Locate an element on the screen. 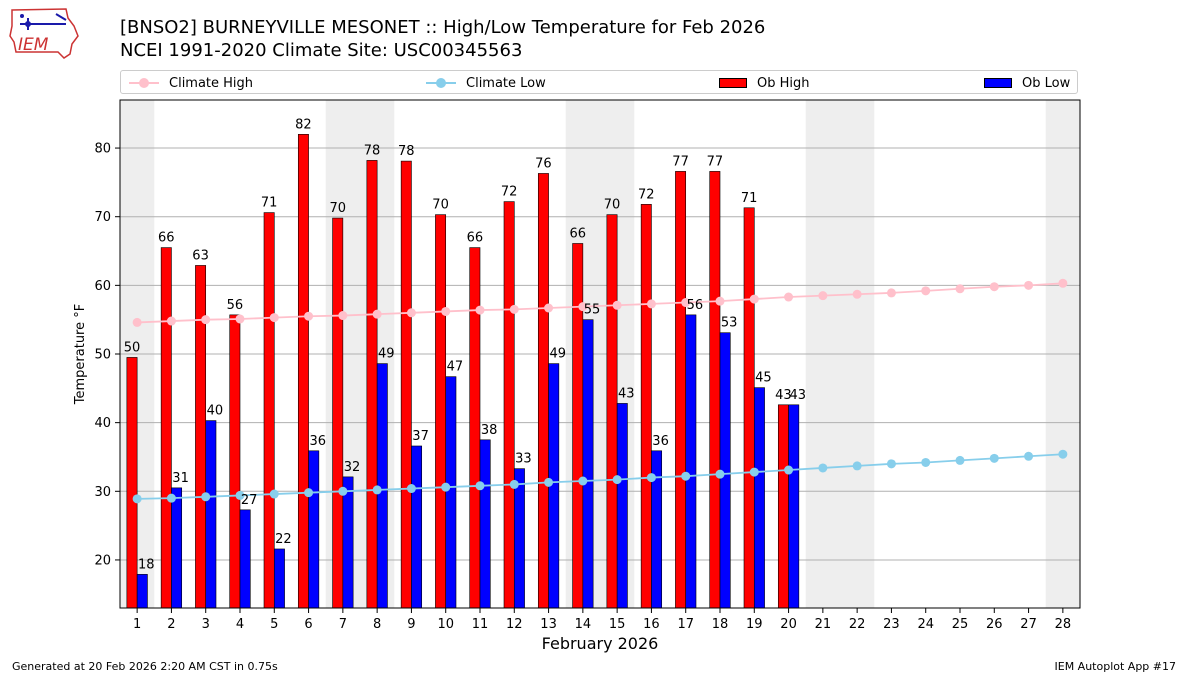 This screenshot has width=1200, height=675. x-tick-label: 10 is located at coordinates (445, 624).